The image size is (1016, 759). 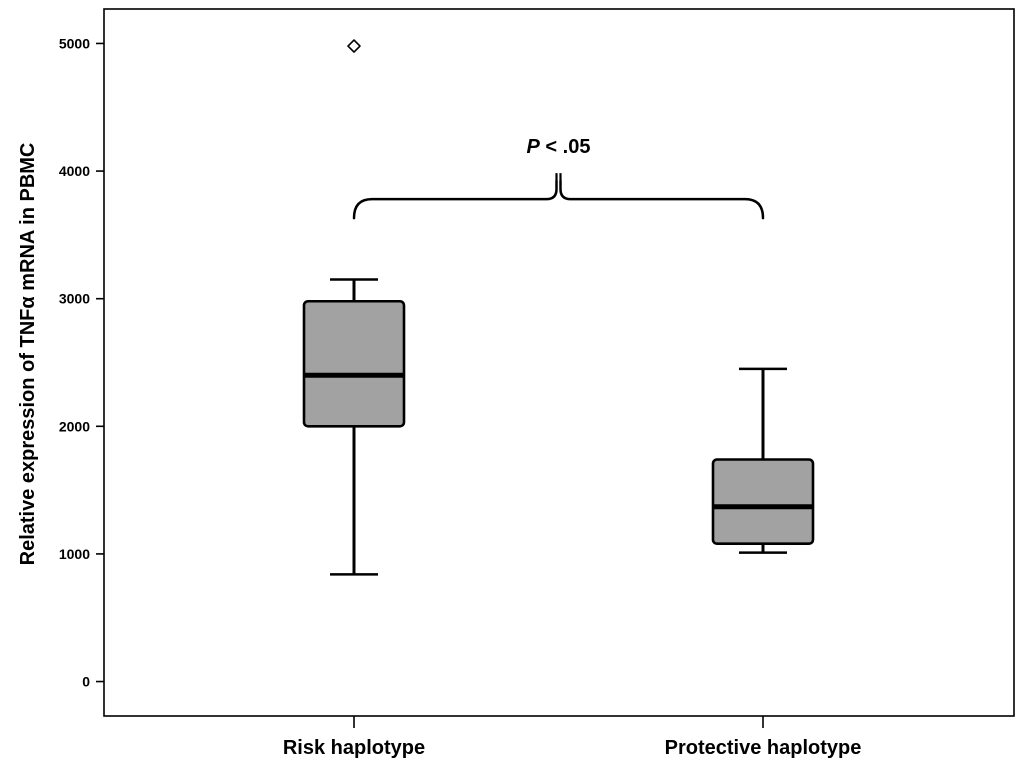 I want to click on y-tick-label: 5000, so click(x=74, y=43).